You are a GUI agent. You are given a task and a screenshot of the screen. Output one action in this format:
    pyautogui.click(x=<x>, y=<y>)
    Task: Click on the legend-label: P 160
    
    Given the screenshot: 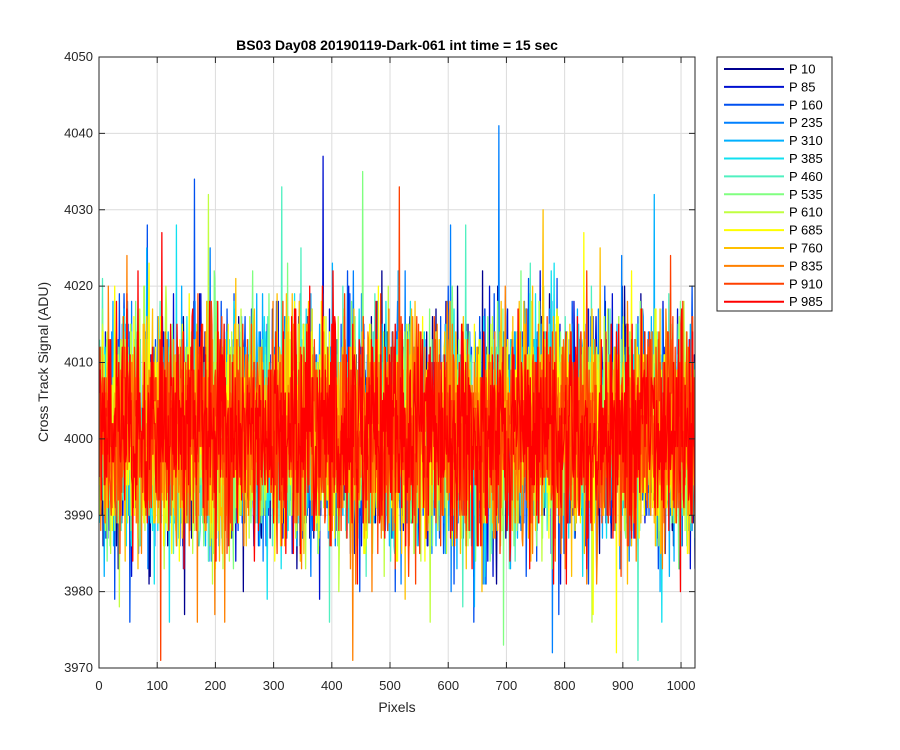 What is the action you would take?
    pyautogui.click(x=806, y=104)
    